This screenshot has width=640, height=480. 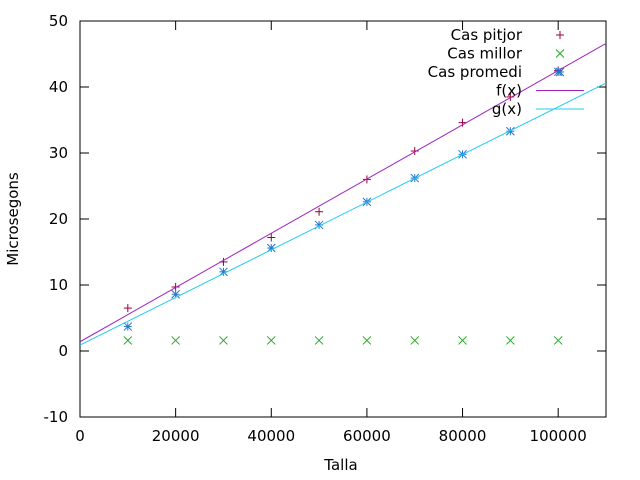 What do you see at coordinates (340, 465) in the screenshot?
I see `x-axis-title: Talla` at bounding box center [340, 465].